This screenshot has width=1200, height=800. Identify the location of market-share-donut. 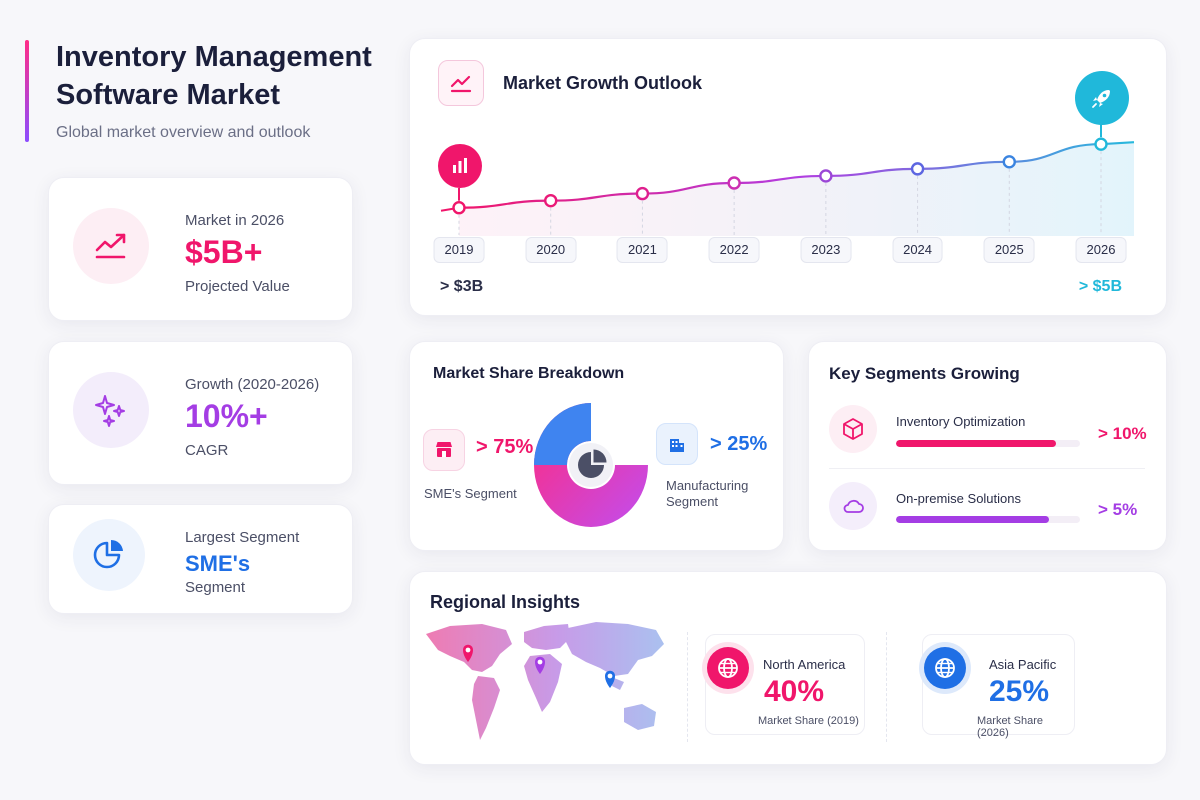
(591, 465).